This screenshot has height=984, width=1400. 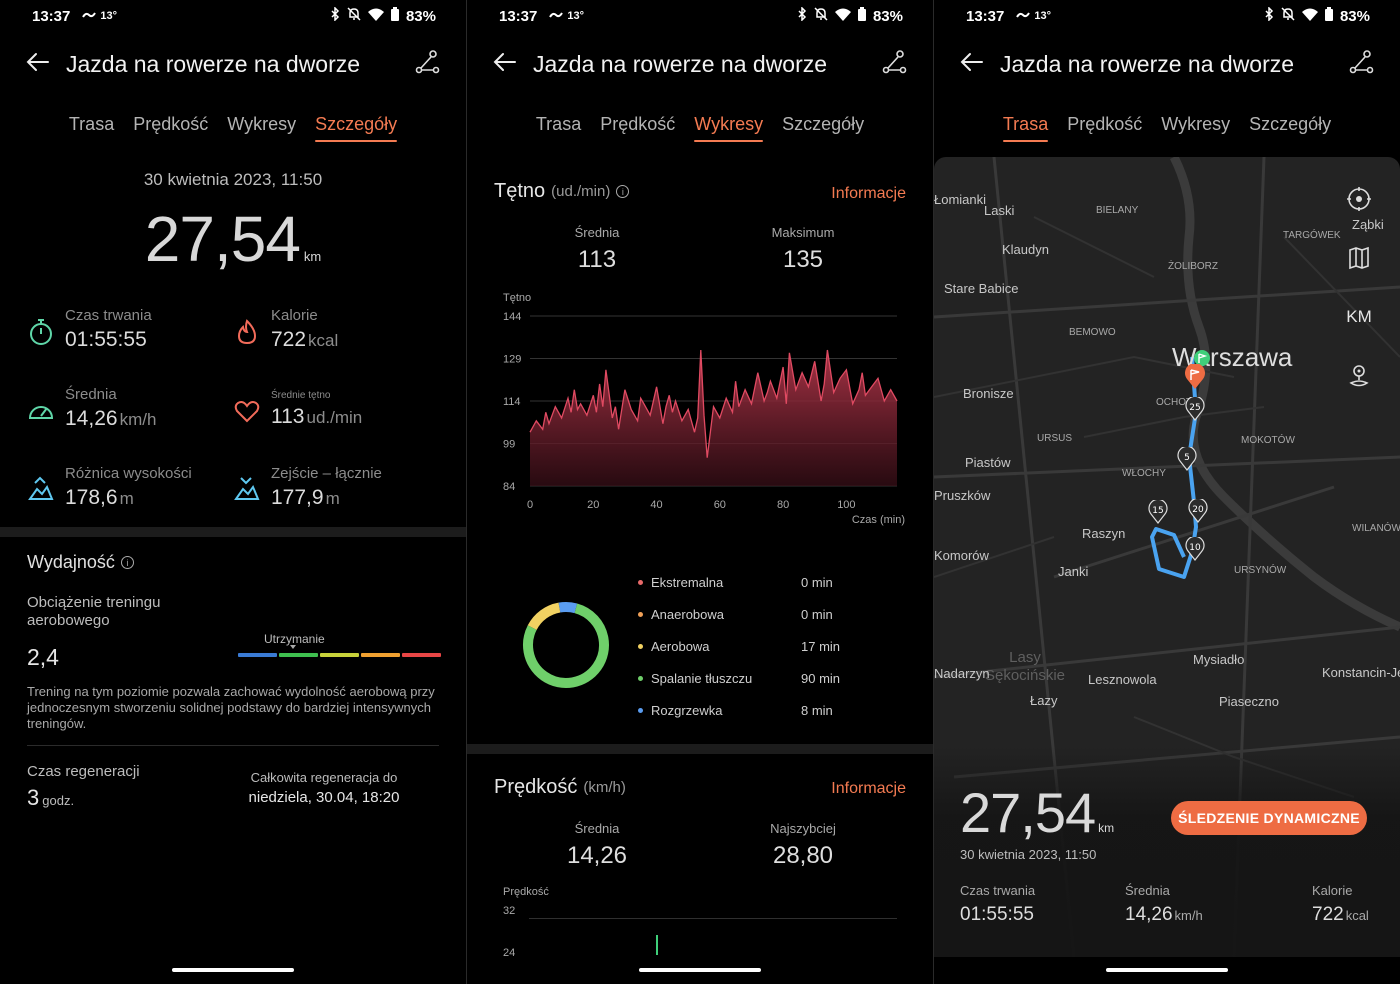 What do you see at coordinates (324, 797) in the screenshot?
I see `full-recovery-date: niedziela, 30.04, 18:20` at bounding box center [324, 797].